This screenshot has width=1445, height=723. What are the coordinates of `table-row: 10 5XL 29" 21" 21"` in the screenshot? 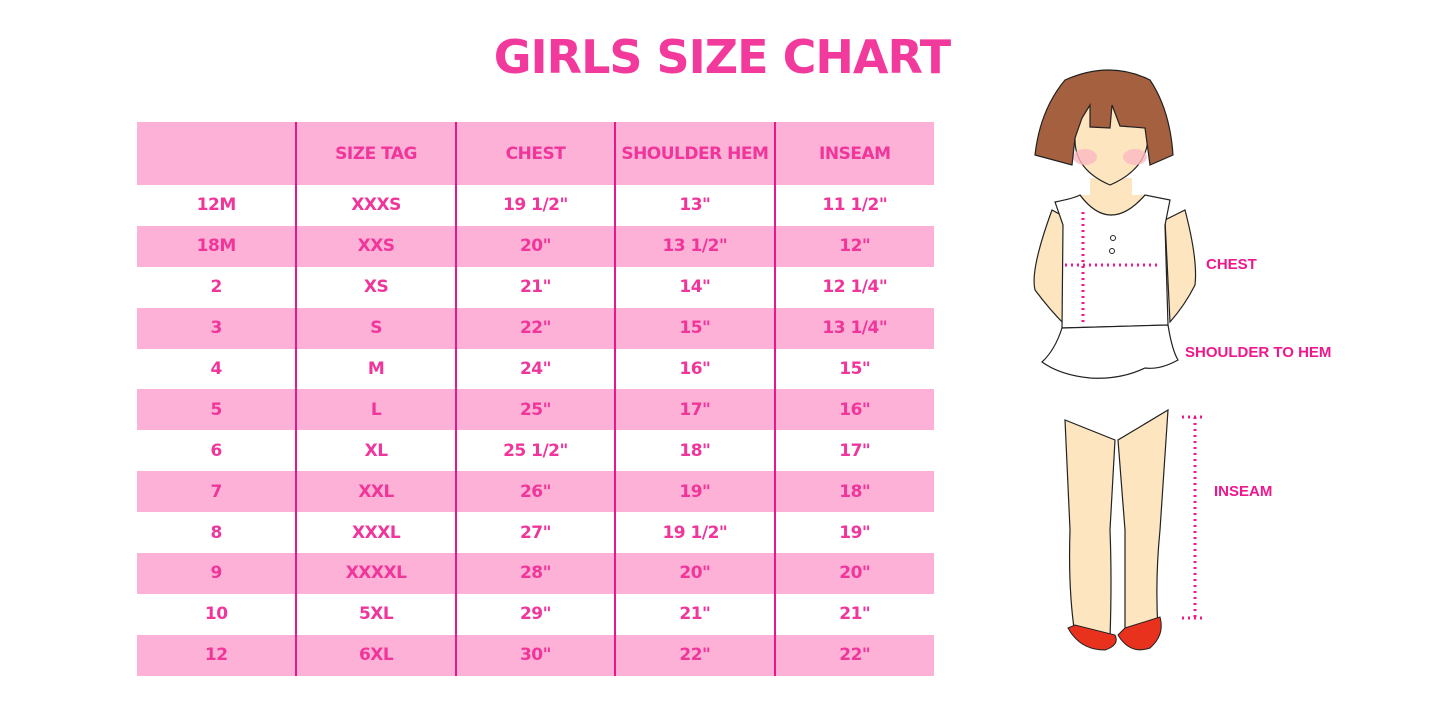 It's located at (535, 614).